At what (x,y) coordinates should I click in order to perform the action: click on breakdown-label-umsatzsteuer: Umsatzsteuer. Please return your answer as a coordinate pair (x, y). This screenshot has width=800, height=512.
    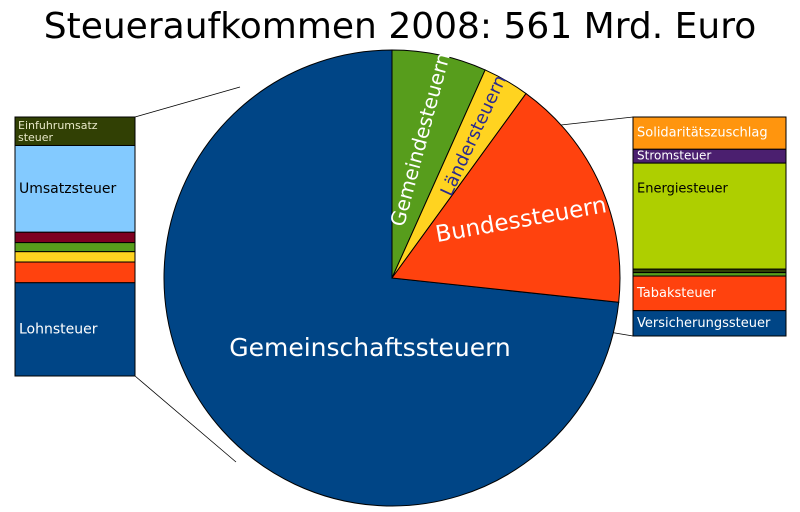
    Looking at the image, I should click on (67, 189).